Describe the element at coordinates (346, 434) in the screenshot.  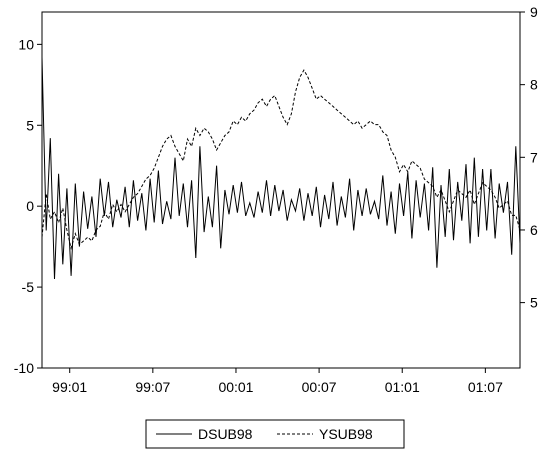
I see `legend-label-ysub98: YSUB98` at that location.